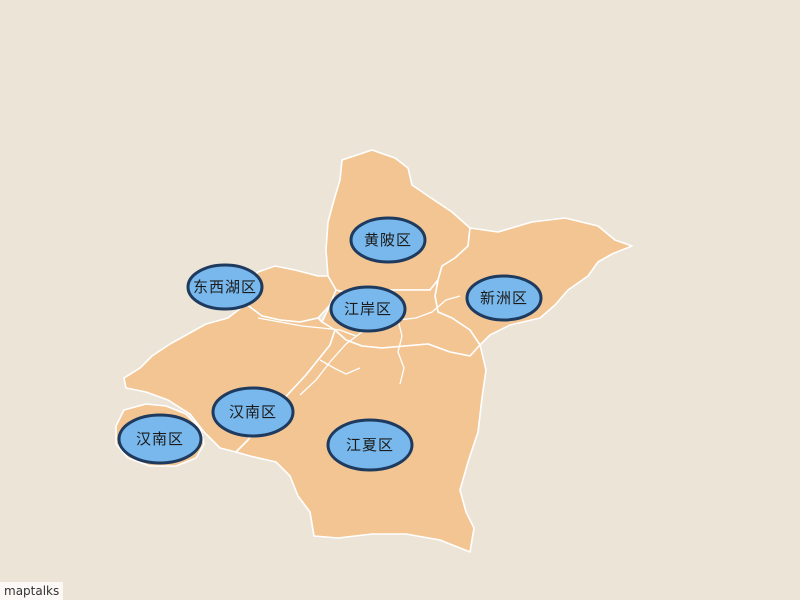 This screenshot has width=800, height=600. I want to click on marker-label-hannan-upper: 汉南区, so click(253, 412).